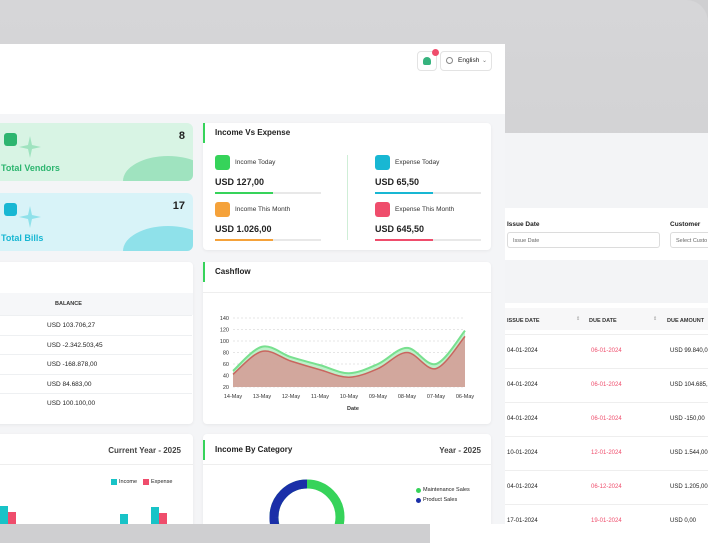  Describe the element at coordinates (569, 351) in the screenshot. I see `table-row: 04-01-2024 06-01-2024 USD 99.840,0` at that location.